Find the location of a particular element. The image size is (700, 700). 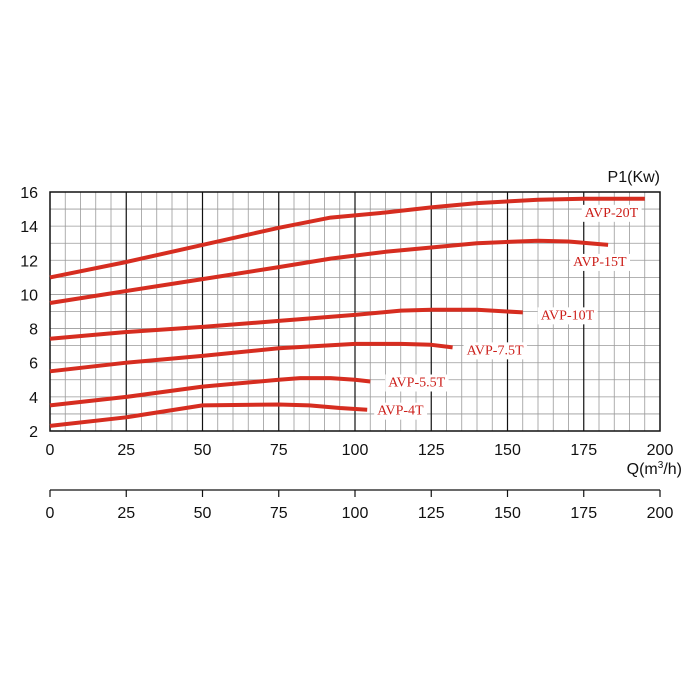

x-axis-title: Q(m3/h) is located at coordinates (654, 469).